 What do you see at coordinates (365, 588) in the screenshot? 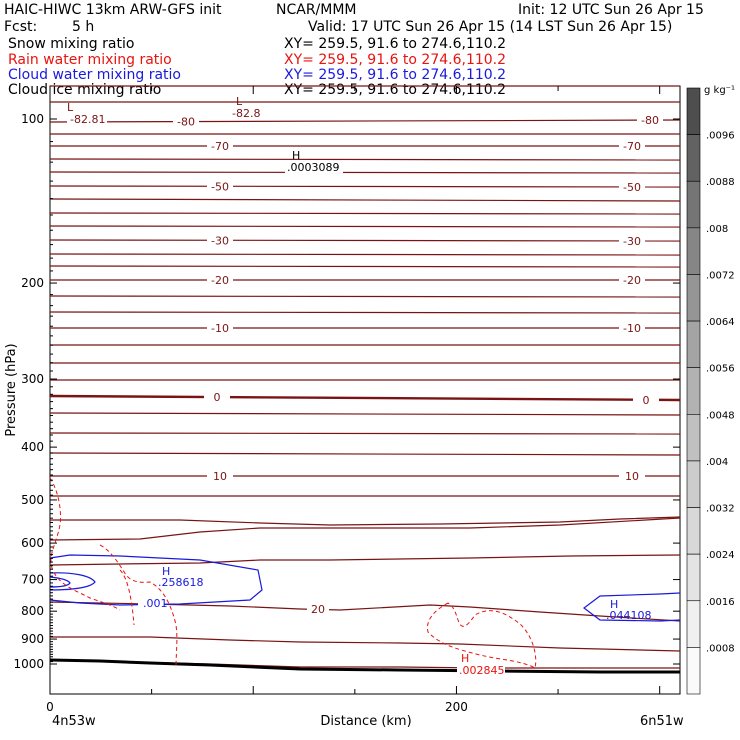
I see `cloud-water-contours` at bounding box center [365, 588].